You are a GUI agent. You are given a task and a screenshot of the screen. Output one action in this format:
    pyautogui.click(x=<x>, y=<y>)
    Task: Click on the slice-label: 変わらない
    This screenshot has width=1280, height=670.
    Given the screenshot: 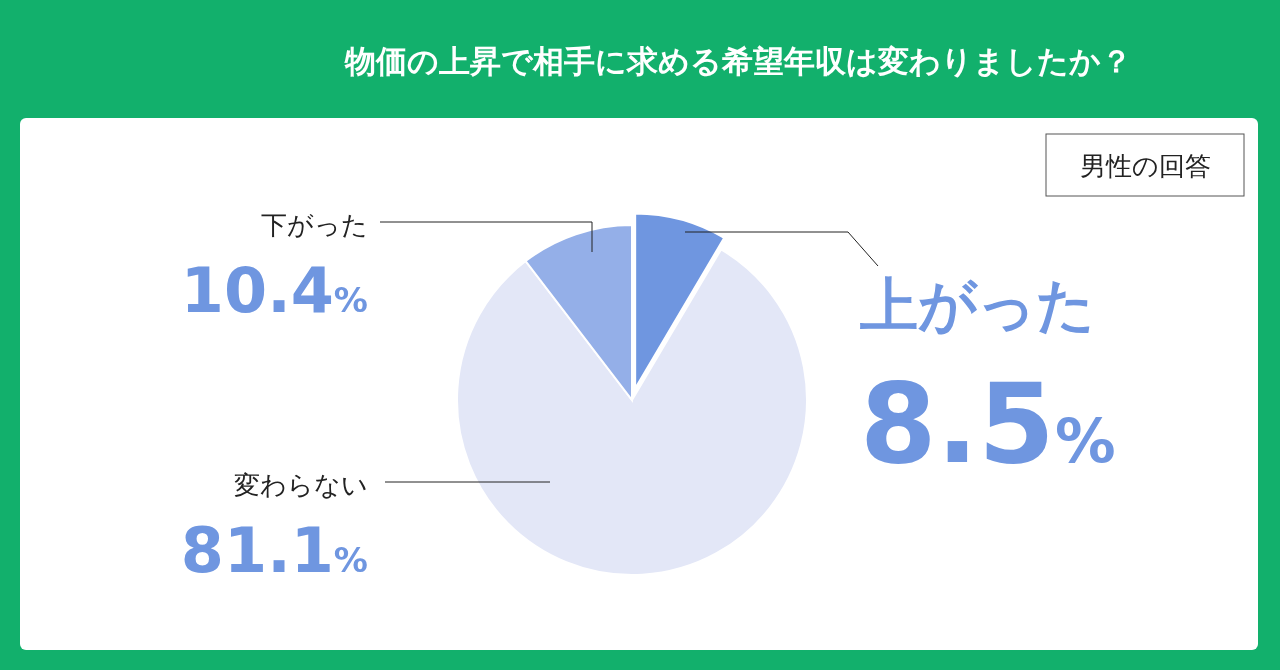 What is the action you would take?
    pyautogui.click(x=301, y=485)
    